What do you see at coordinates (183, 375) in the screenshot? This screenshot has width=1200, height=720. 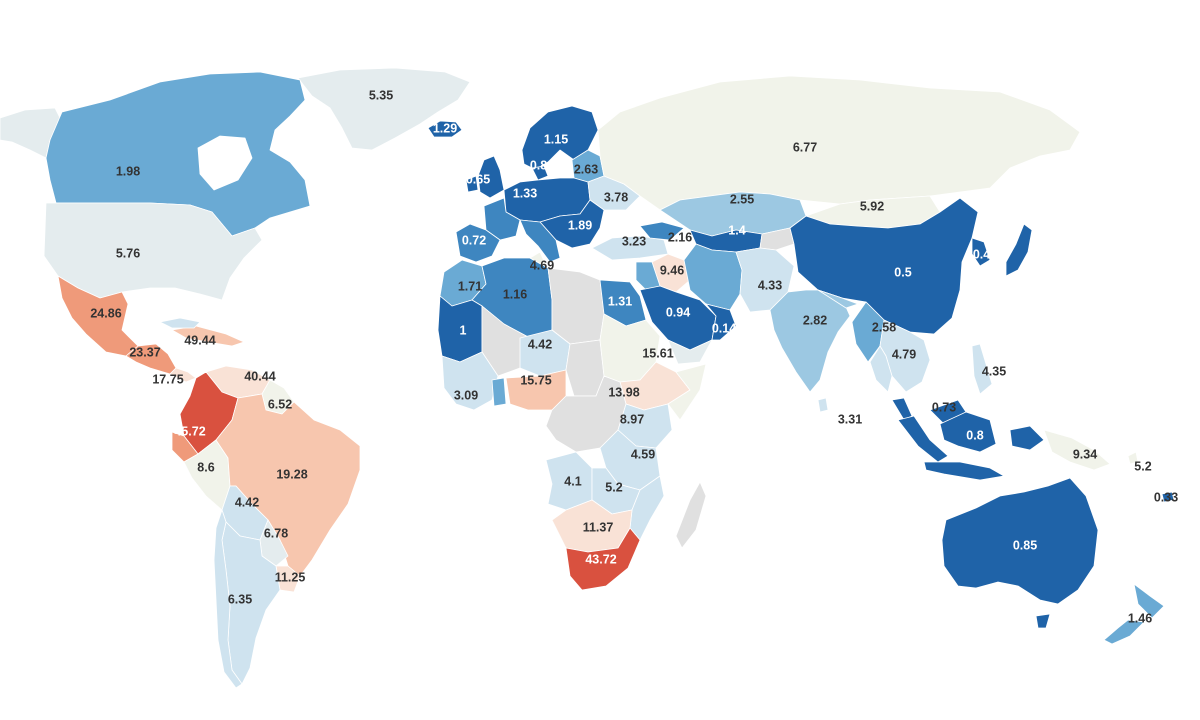 I see `region-panama` at bounding box center [183, 375].